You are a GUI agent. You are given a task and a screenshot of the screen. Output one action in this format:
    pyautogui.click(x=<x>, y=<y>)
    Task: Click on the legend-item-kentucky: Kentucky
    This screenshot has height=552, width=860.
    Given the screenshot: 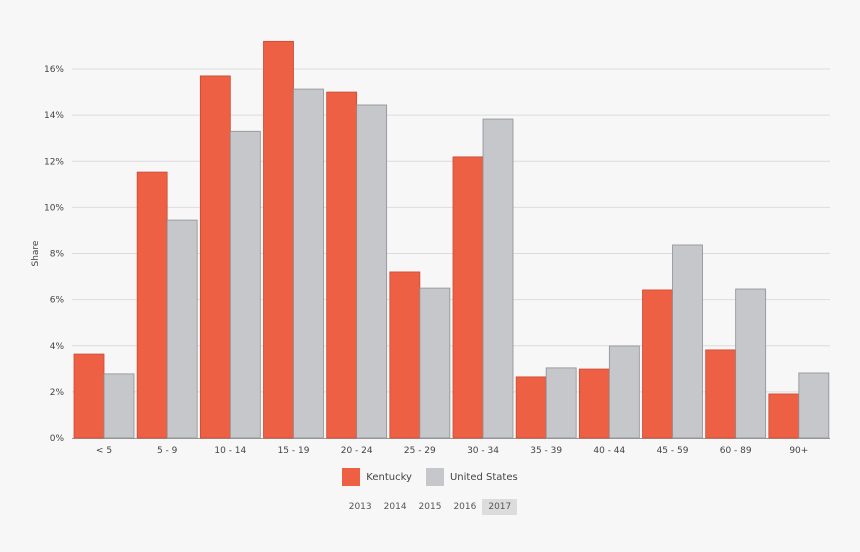 What is the action you would take?
    pyautogui.click(x=377, y=477)
    